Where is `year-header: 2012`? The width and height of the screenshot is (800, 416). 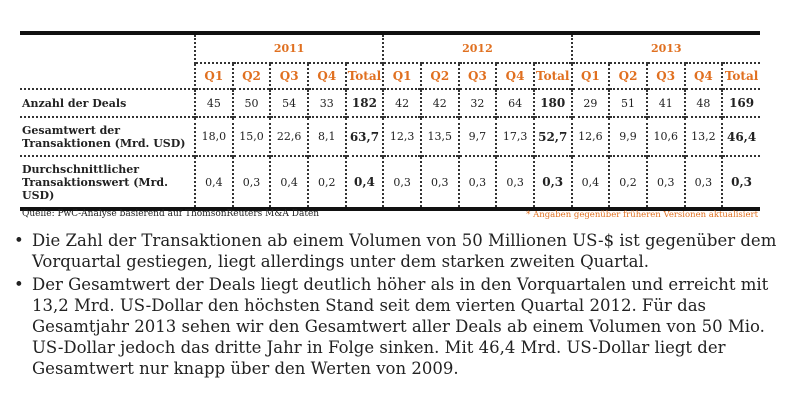
year-header: 2012 is located at coordinates (477, 48).